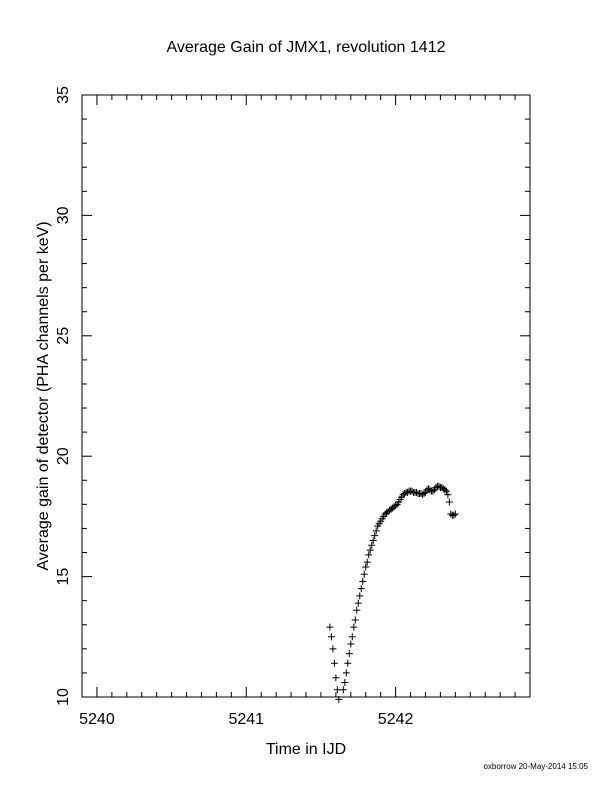 This screenshot has width=612, height=792. I want to click on y-tick-label: 10, so click(63, 697).